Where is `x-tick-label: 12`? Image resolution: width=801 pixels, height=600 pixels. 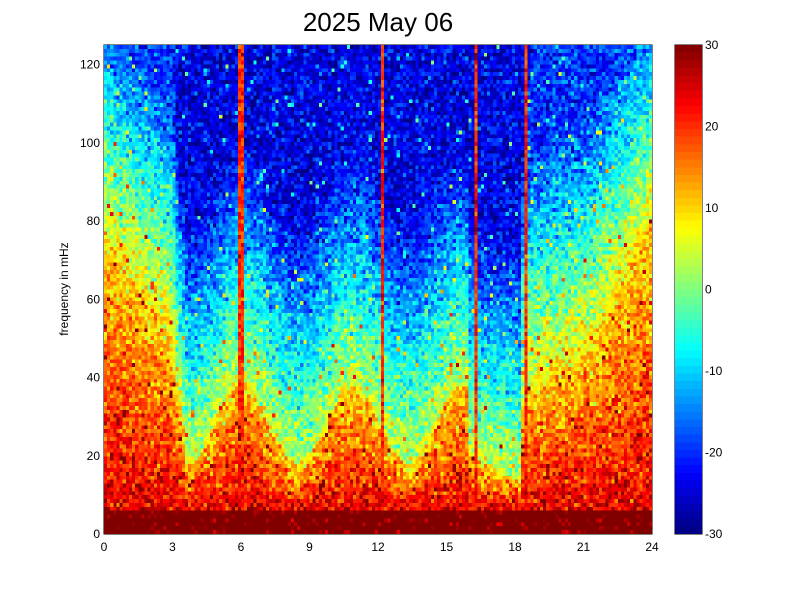
x-tick-label: 12 is located at coordinates (378, 547).